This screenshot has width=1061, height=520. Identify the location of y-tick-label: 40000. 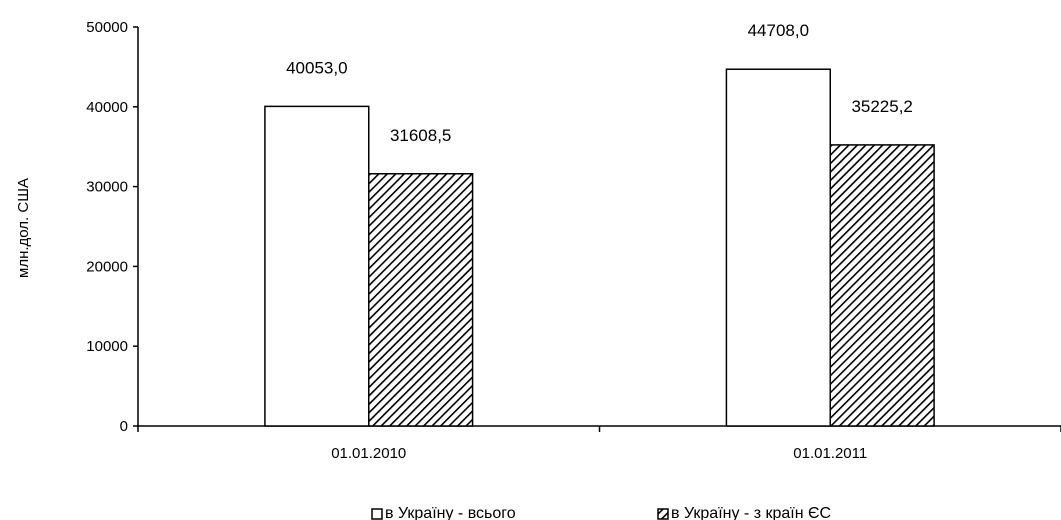
(107, 107).